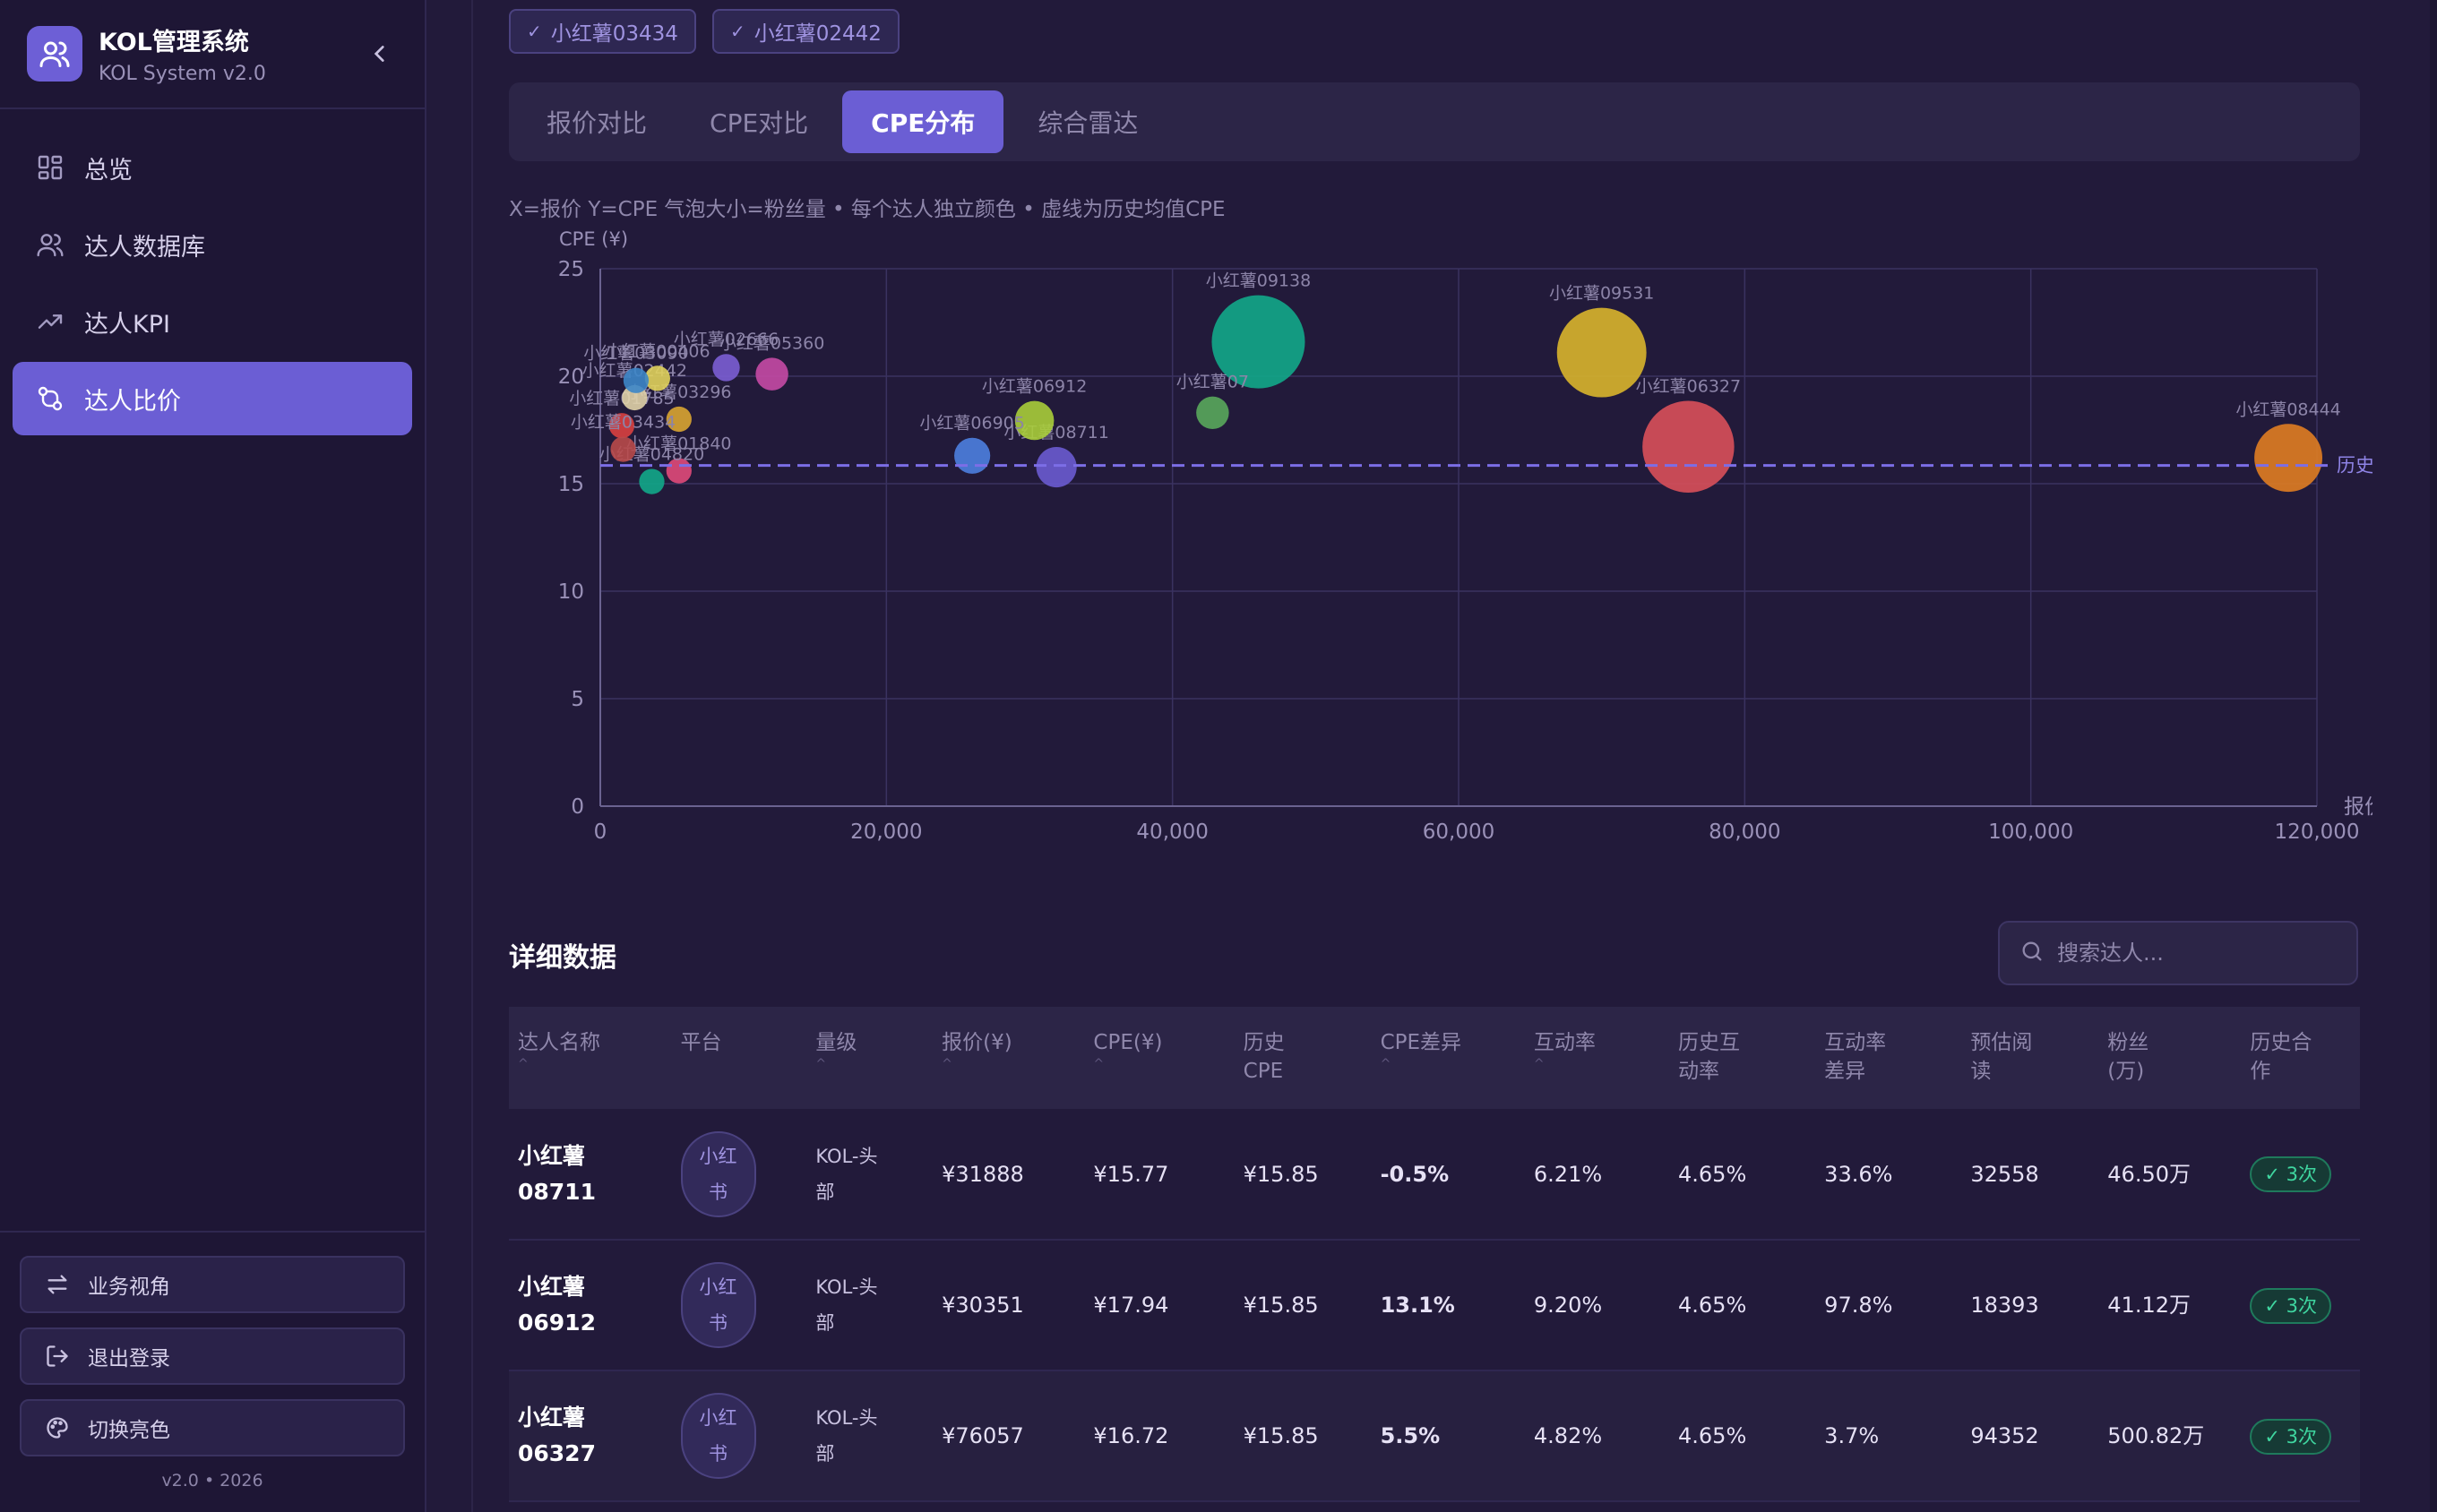 The image size is (2437, 1512). What do you see at coordinates (1458, 832) in the screenshot?
I see `x-tick-label: 60,000` at bounding box center [1458, 832].